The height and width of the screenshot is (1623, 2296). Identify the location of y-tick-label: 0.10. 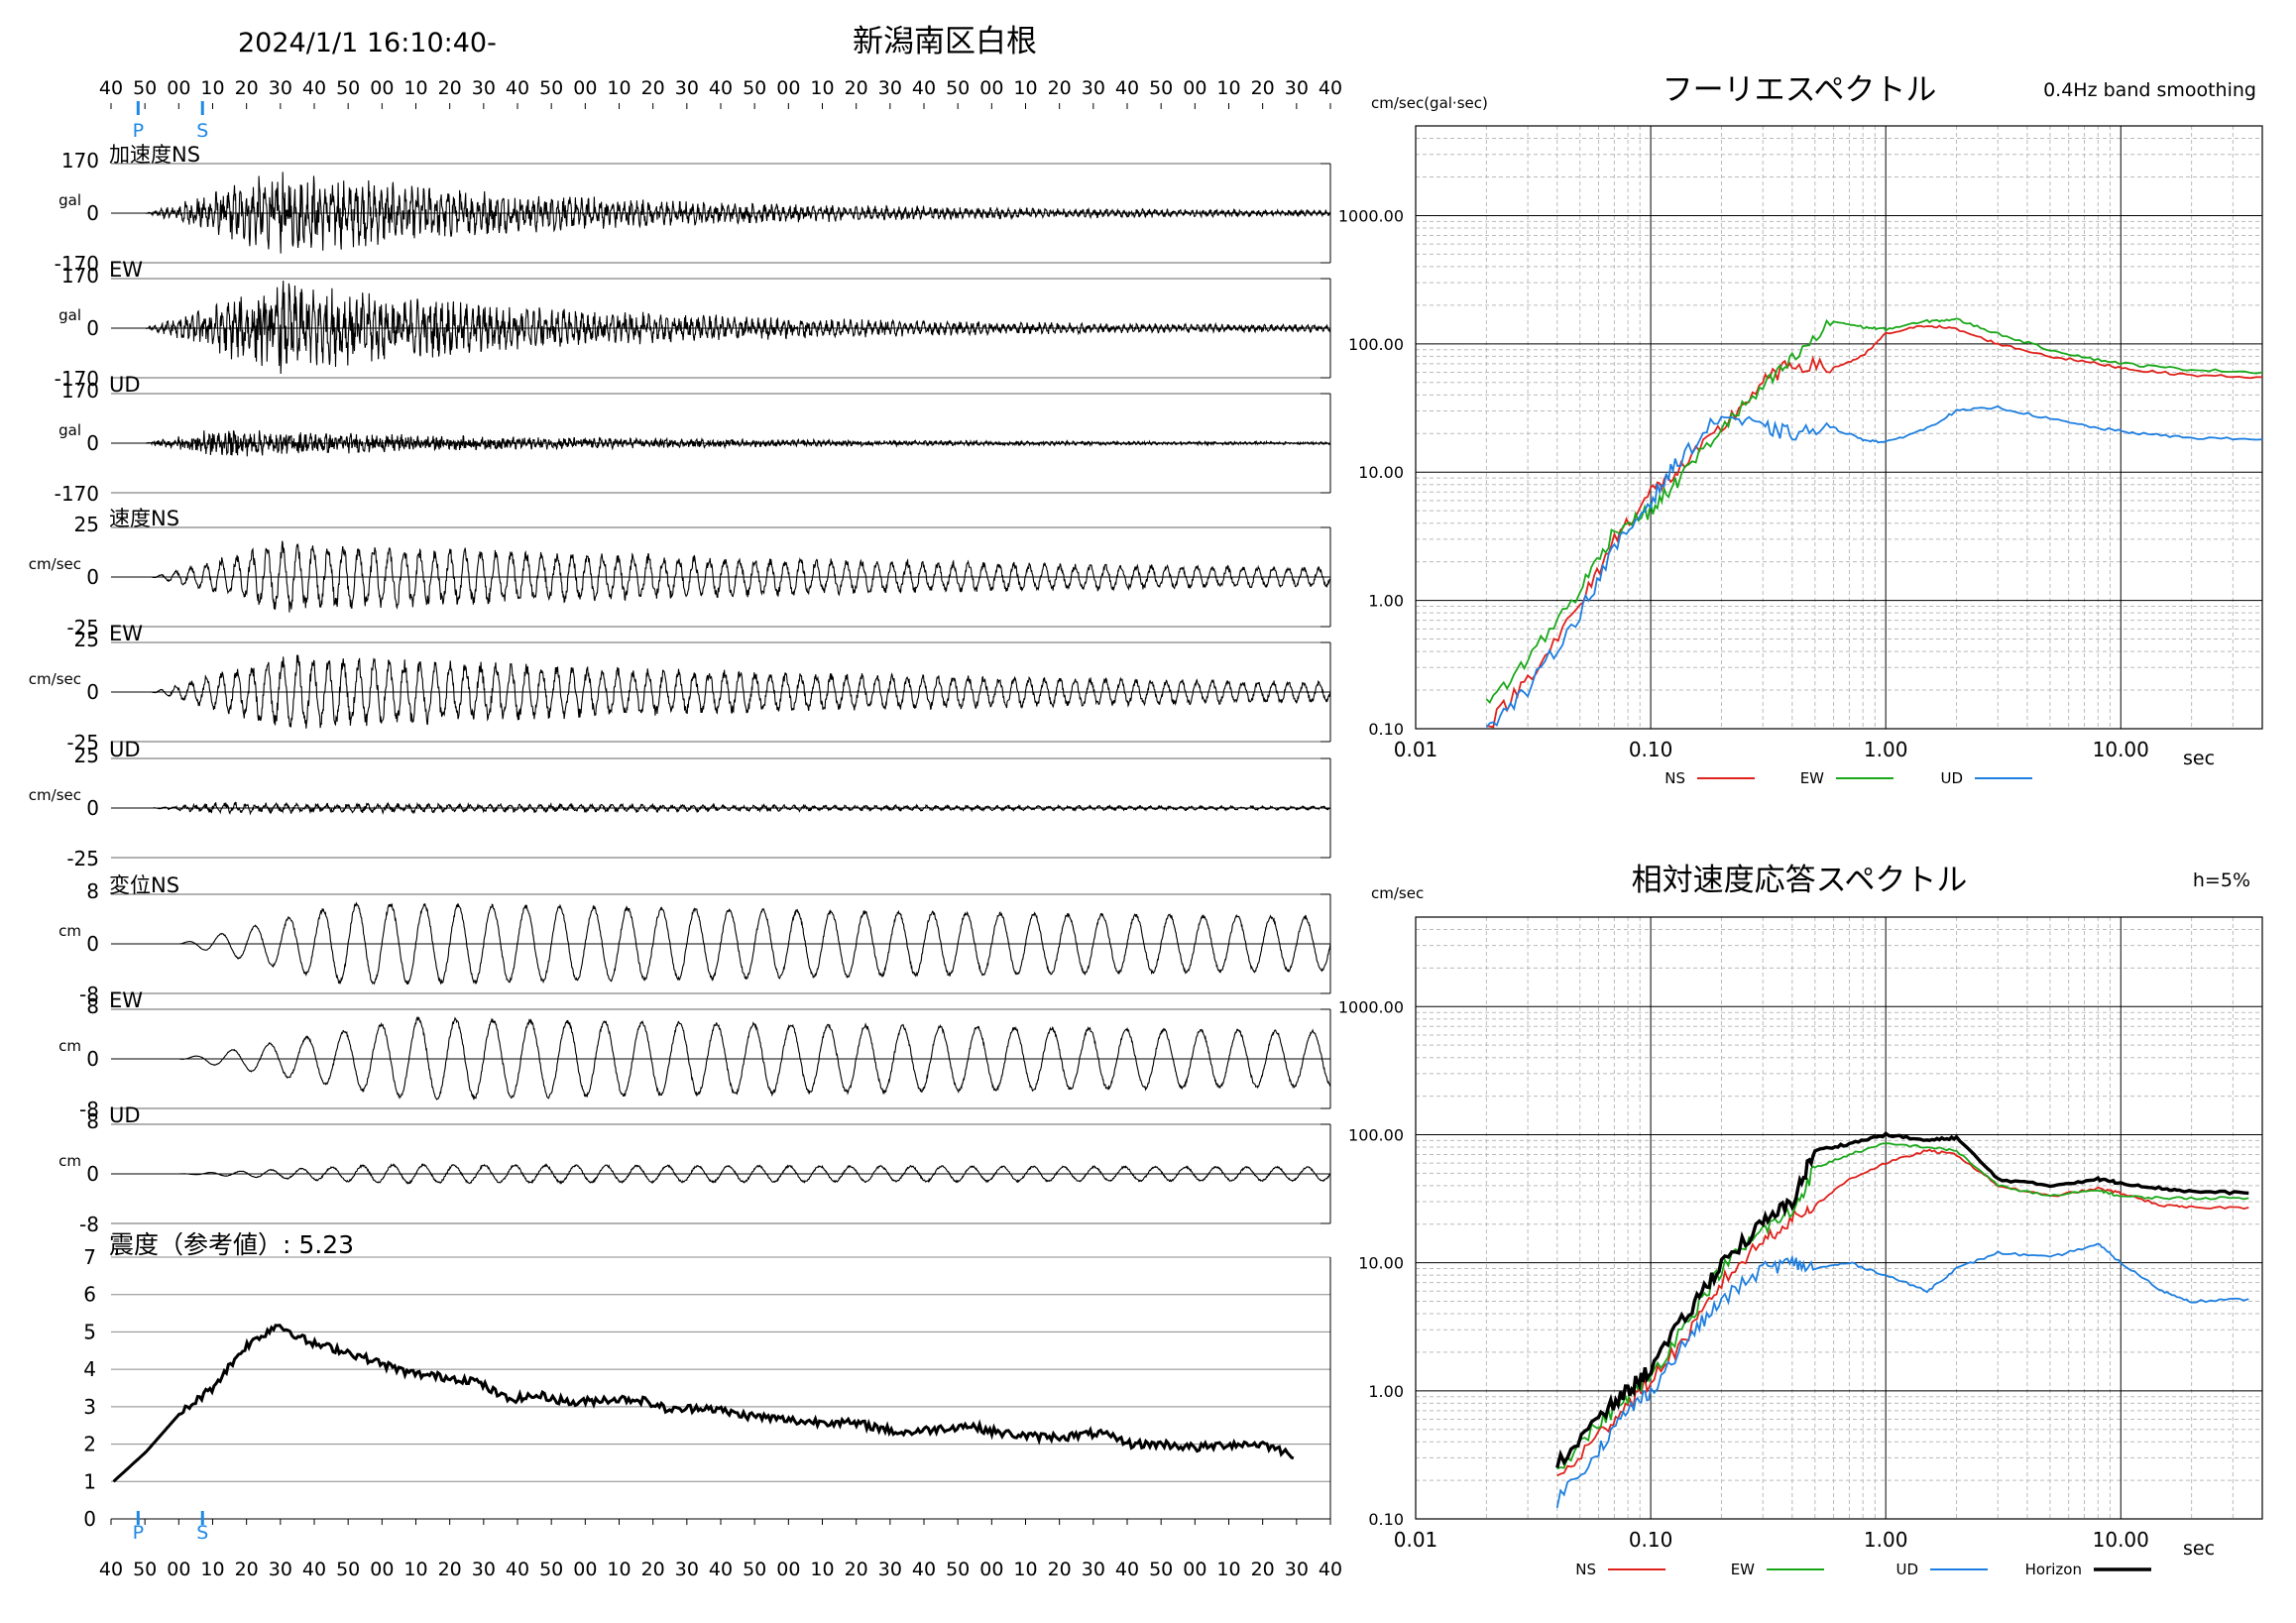
(1386, 1519).